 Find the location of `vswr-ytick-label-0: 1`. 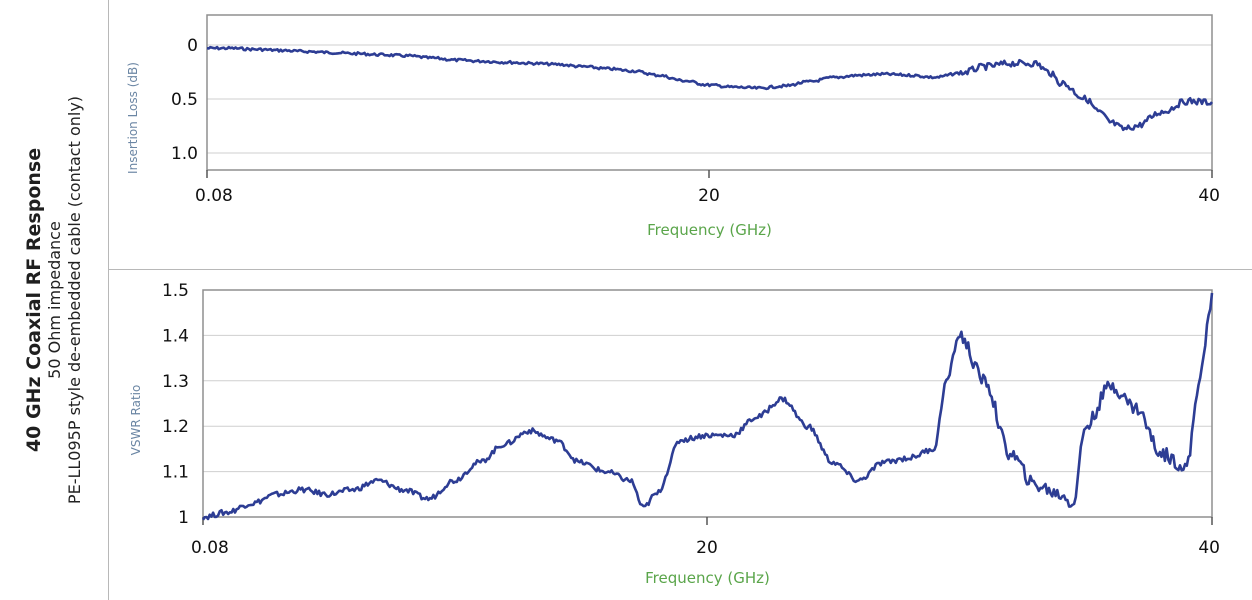

vswr-ytick-label-0: 1 is located at coordinates (183, 518).